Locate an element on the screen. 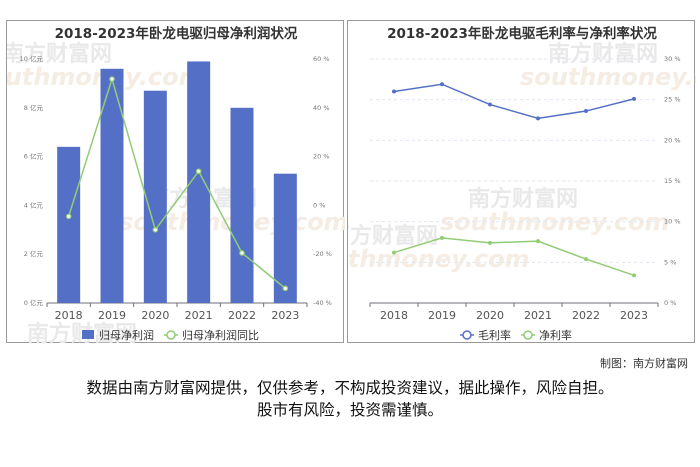 Image resolution: width=700 pixels, height=467 pixels. y-right-tick-label: -20 % is located at coordinates (322, 254).